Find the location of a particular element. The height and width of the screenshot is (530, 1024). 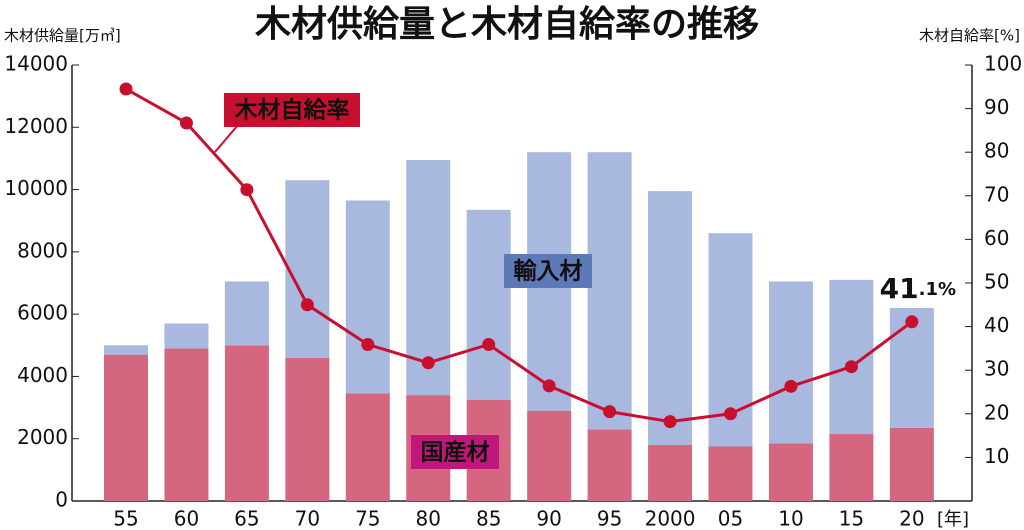

leader-line is located at coordinates (226, 138).